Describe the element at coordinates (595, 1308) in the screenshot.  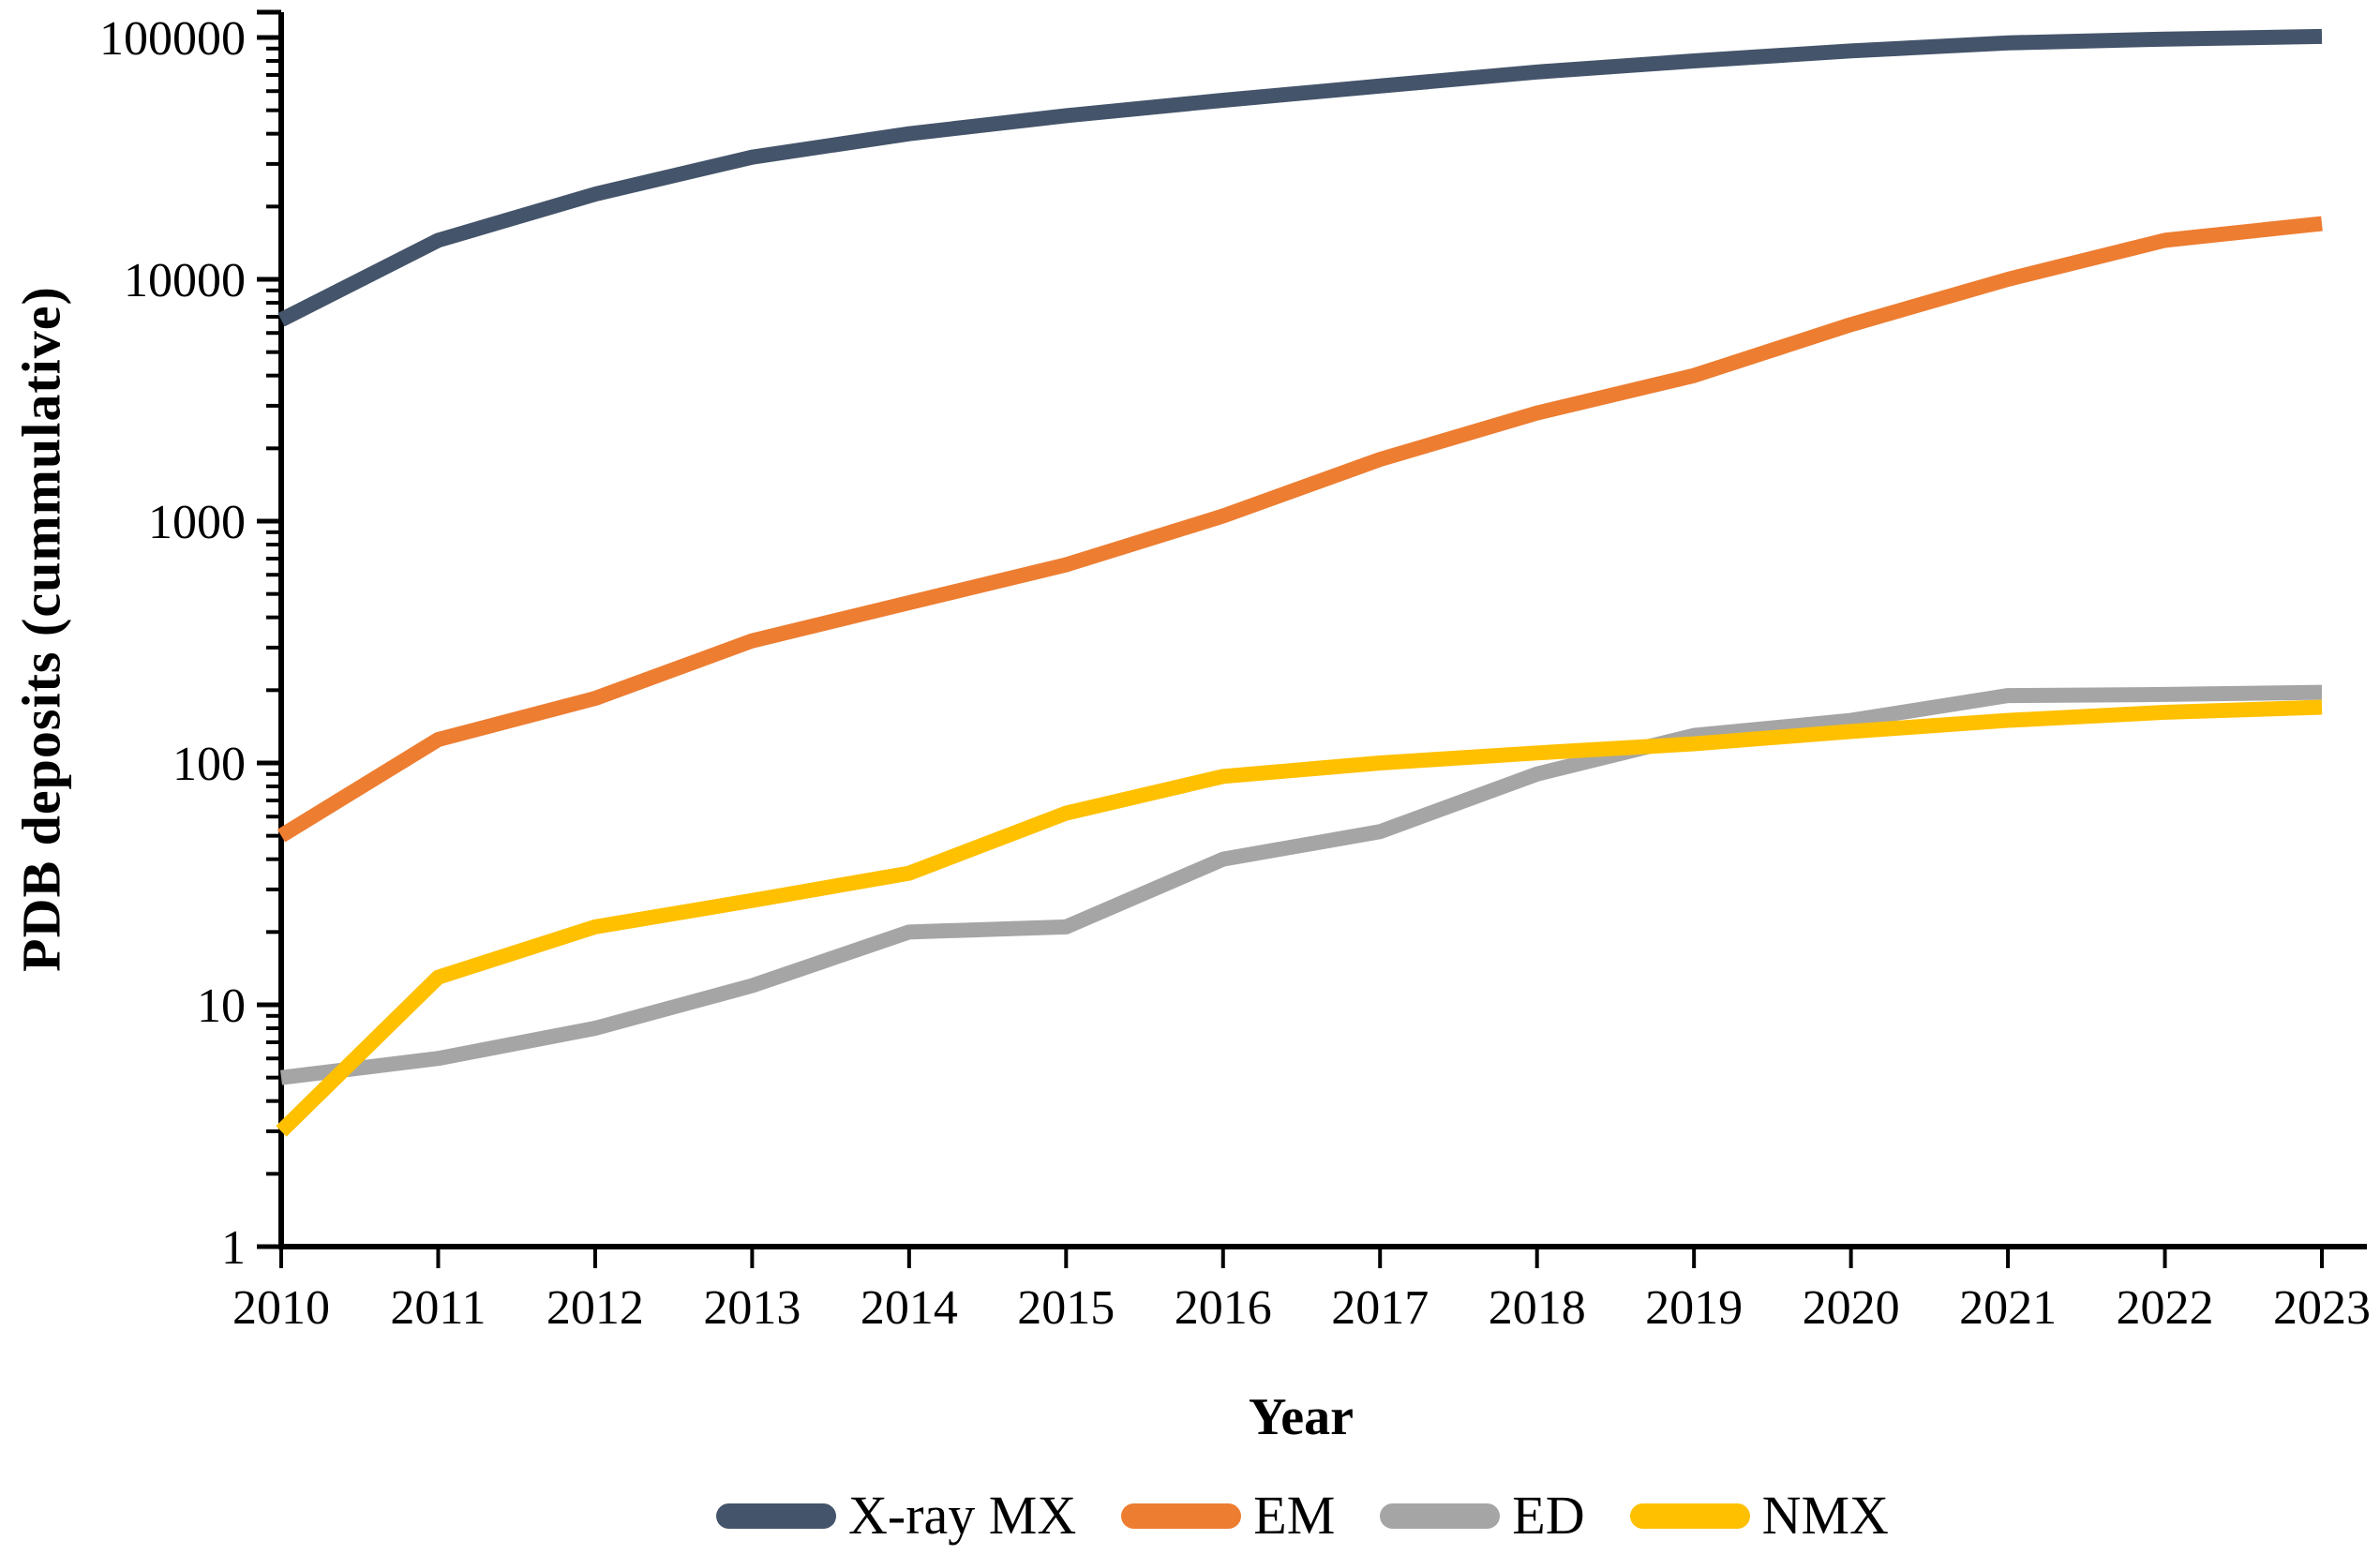
I see `x-tick-label: 2012` at that location.